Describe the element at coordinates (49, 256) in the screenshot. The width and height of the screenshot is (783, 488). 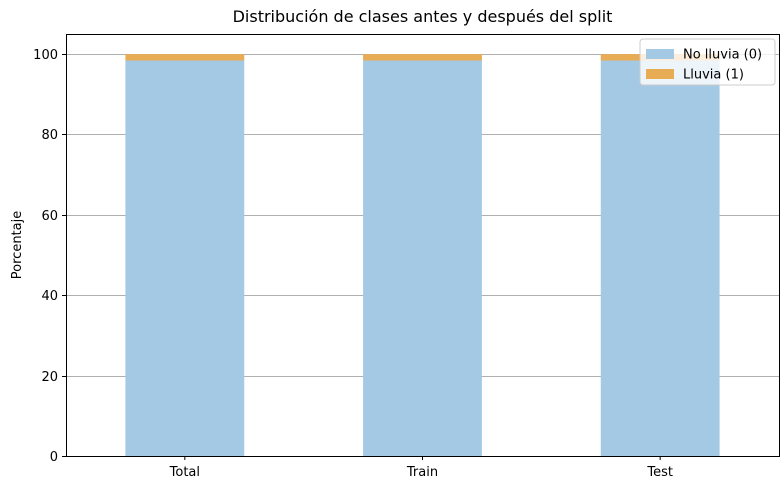
I see `y-axis-ticks: 0 20 40 60 80 100` at that location.